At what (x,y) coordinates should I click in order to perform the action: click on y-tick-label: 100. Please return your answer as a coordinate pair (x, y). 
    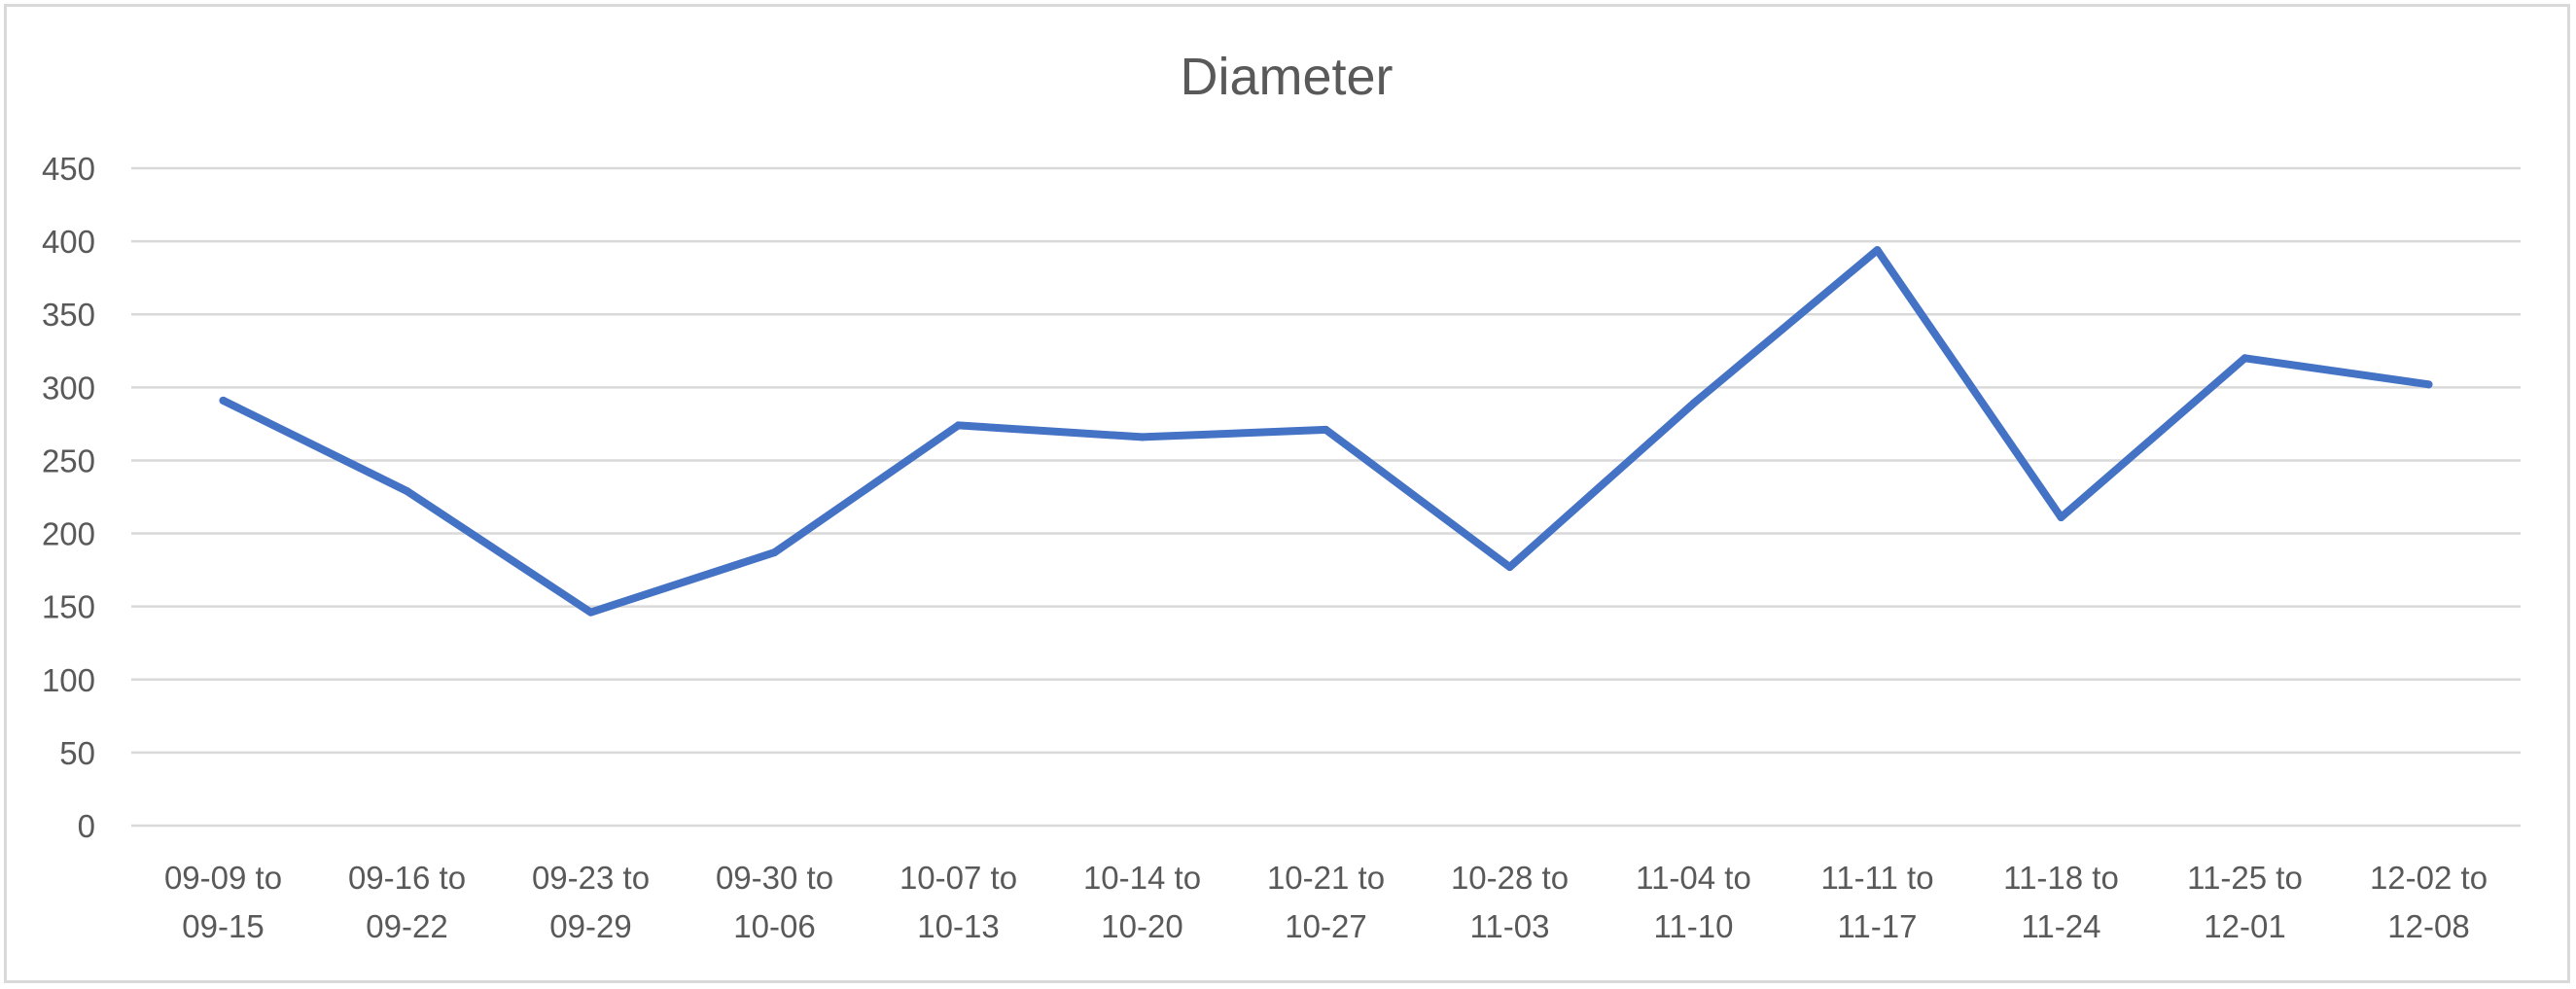
    Looking at the image, I should click on (69, 680).